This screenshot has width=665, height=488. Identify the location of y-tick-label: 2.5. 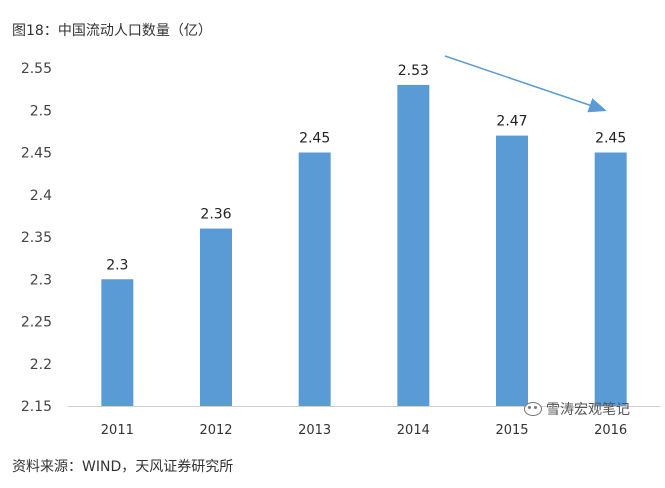
(41, 111).